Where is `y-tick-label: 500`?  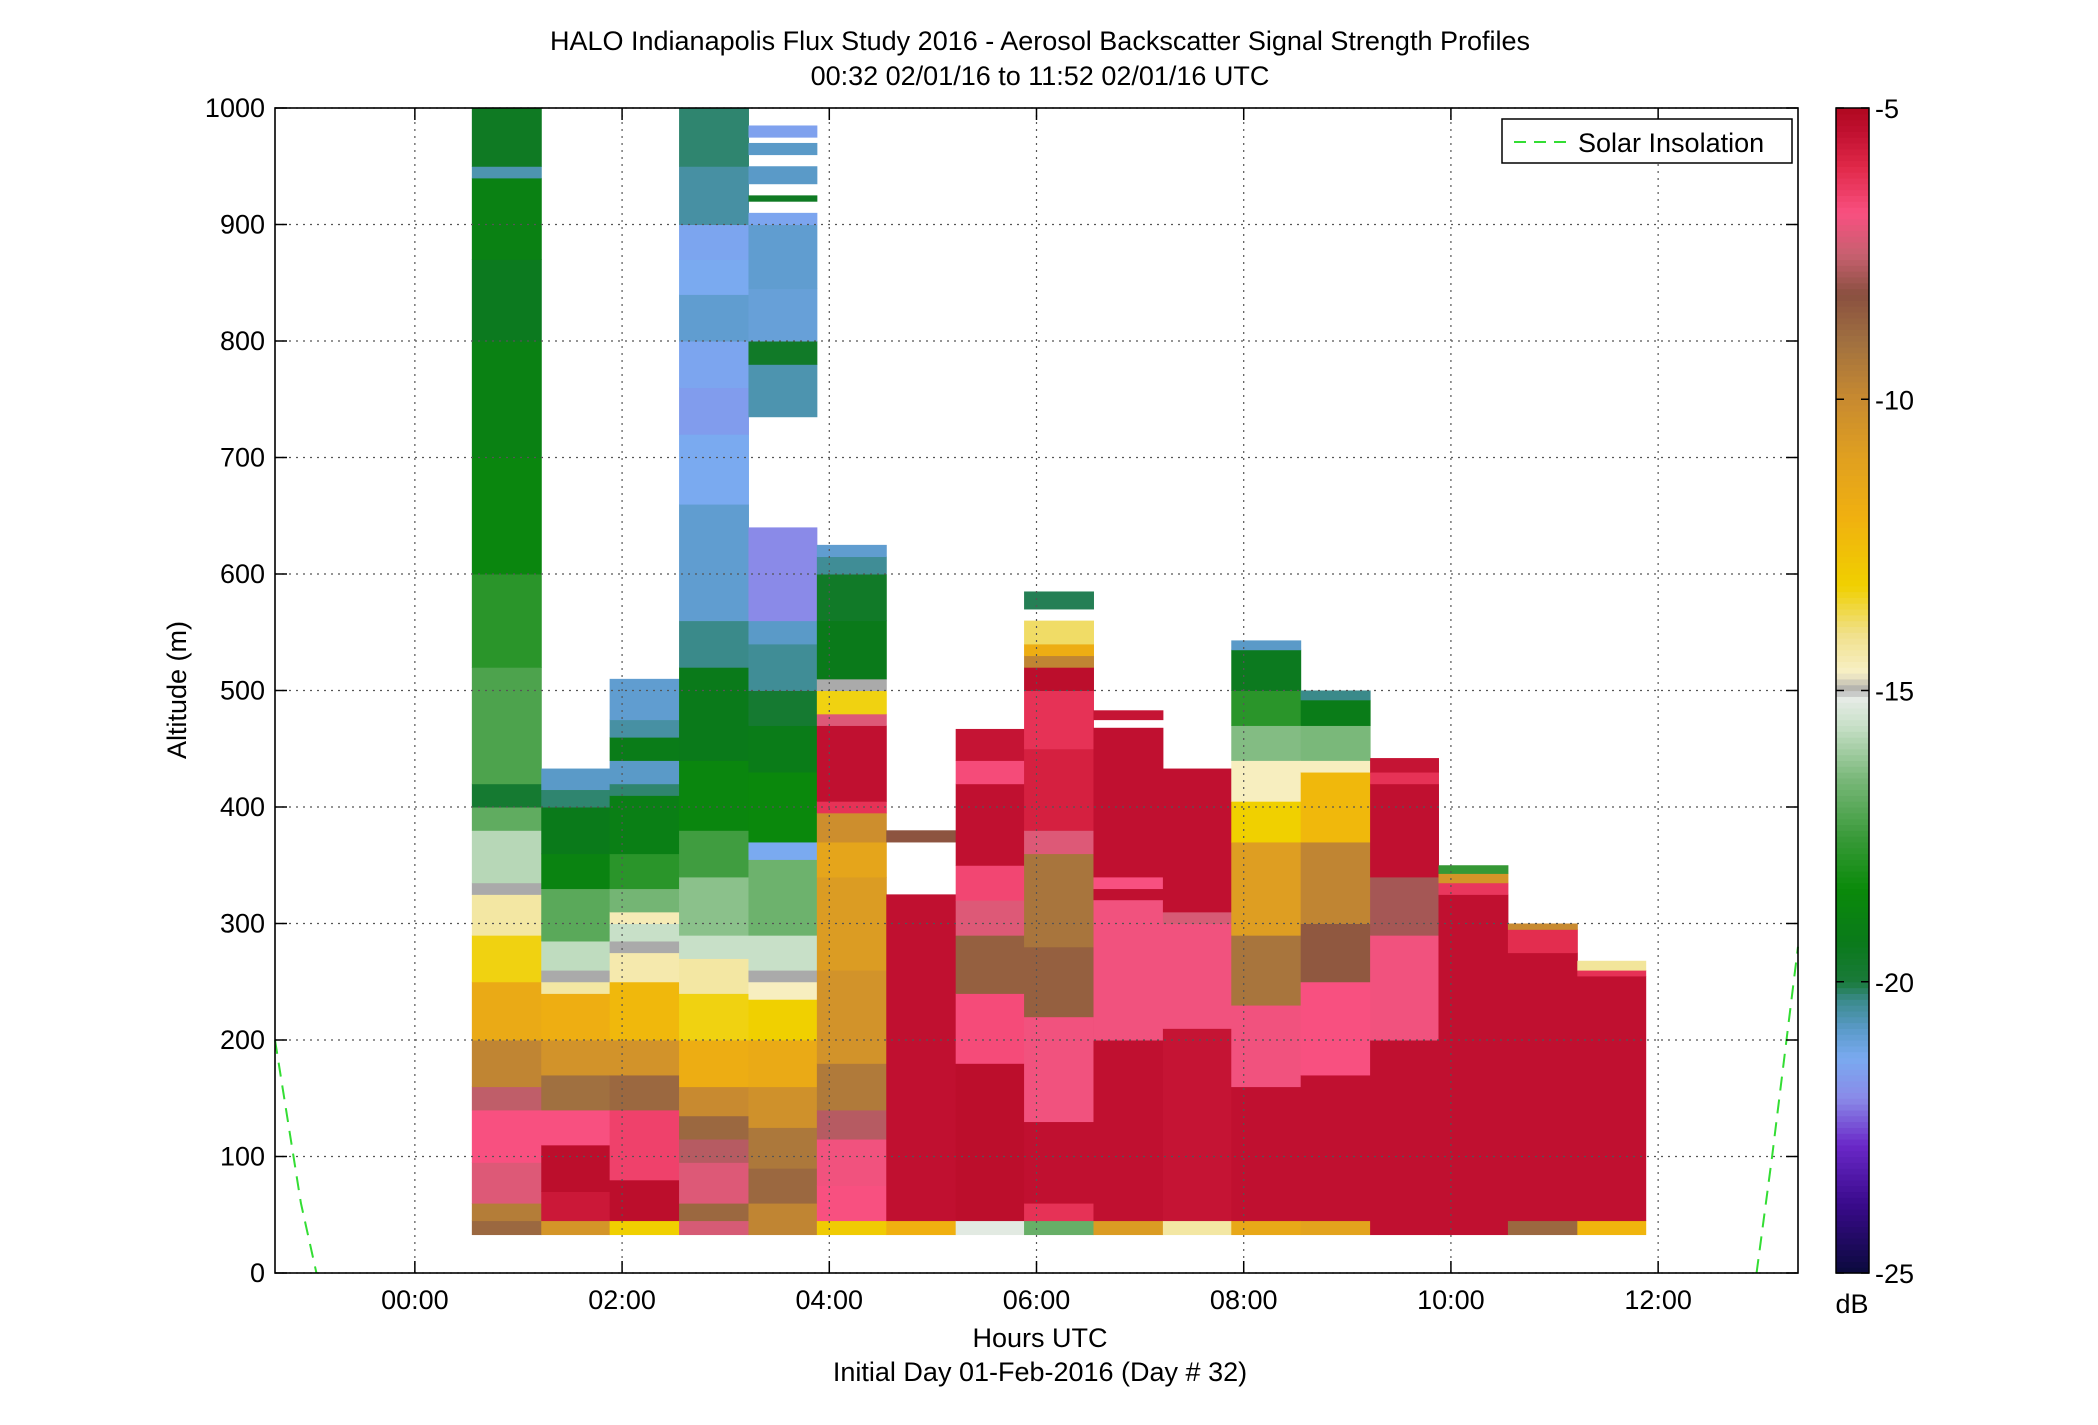
y-tick-label: 500 is located at coordinates (242, 691).